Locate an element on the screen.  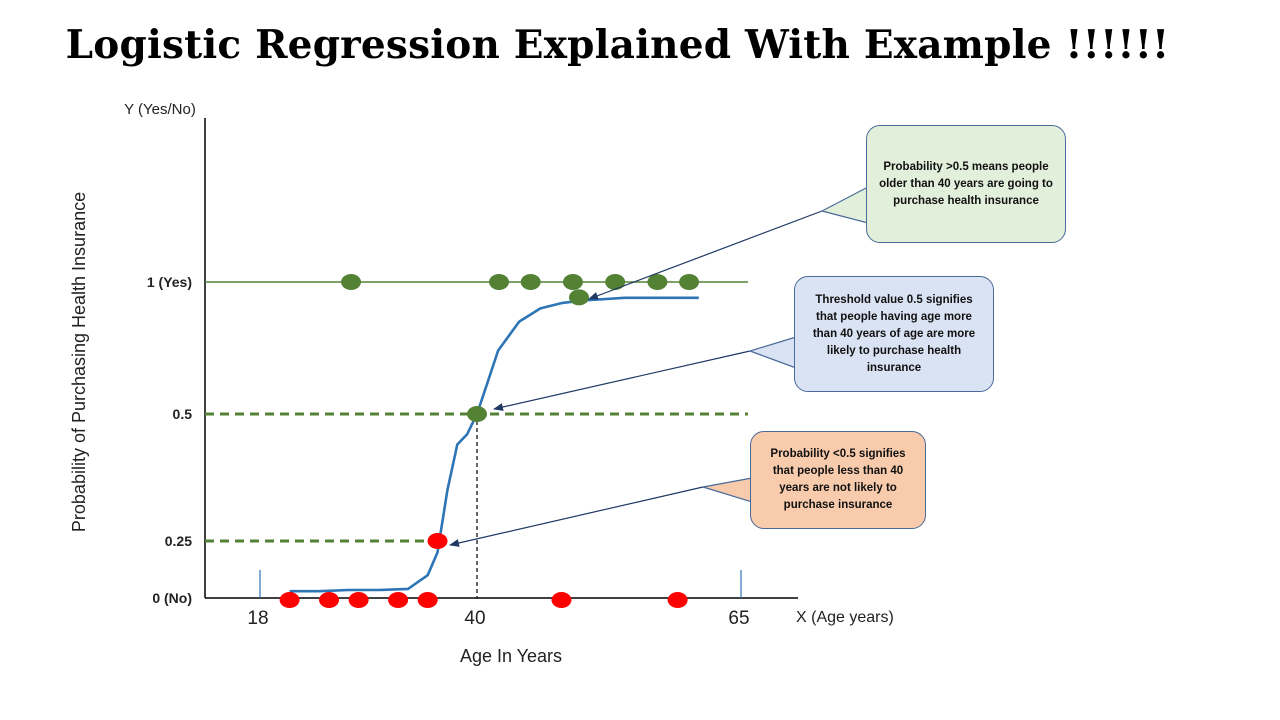
logistic-curve is located at coordinates (494, 444).